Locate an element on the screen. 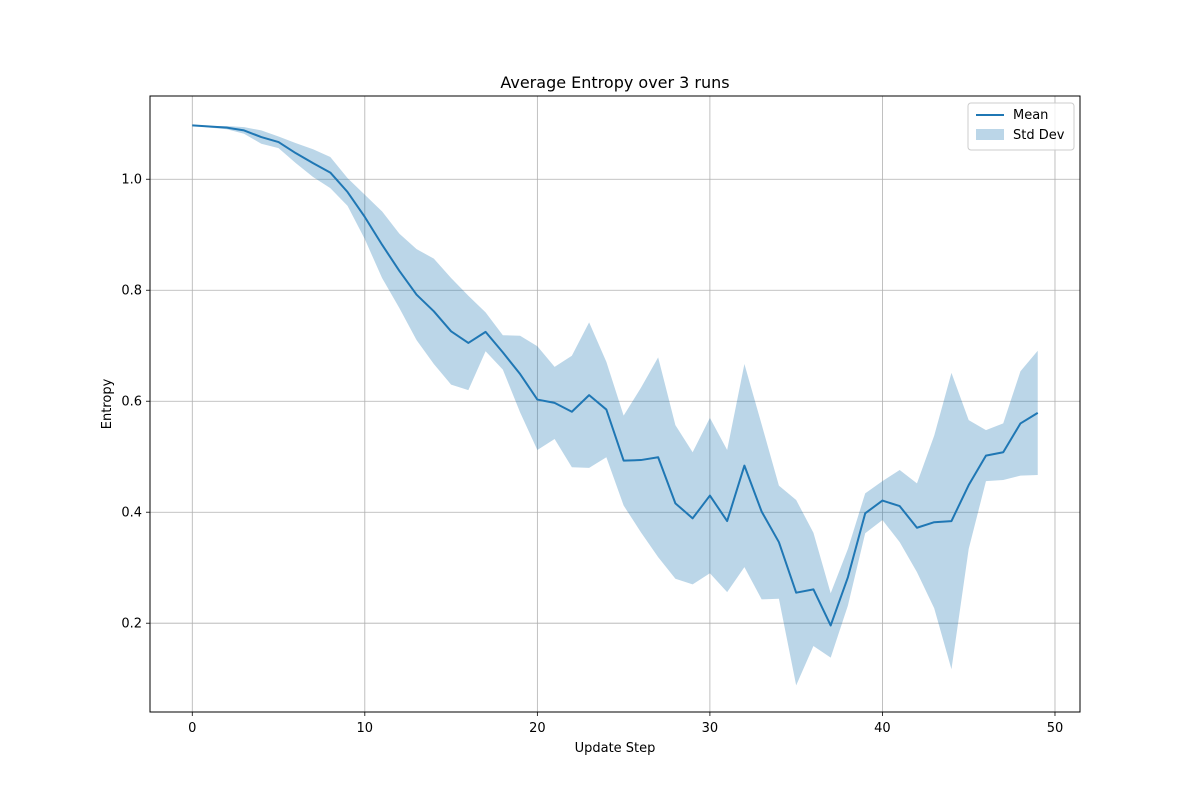  y-tick-label: 0.2 is located at coordinates (131, 624).